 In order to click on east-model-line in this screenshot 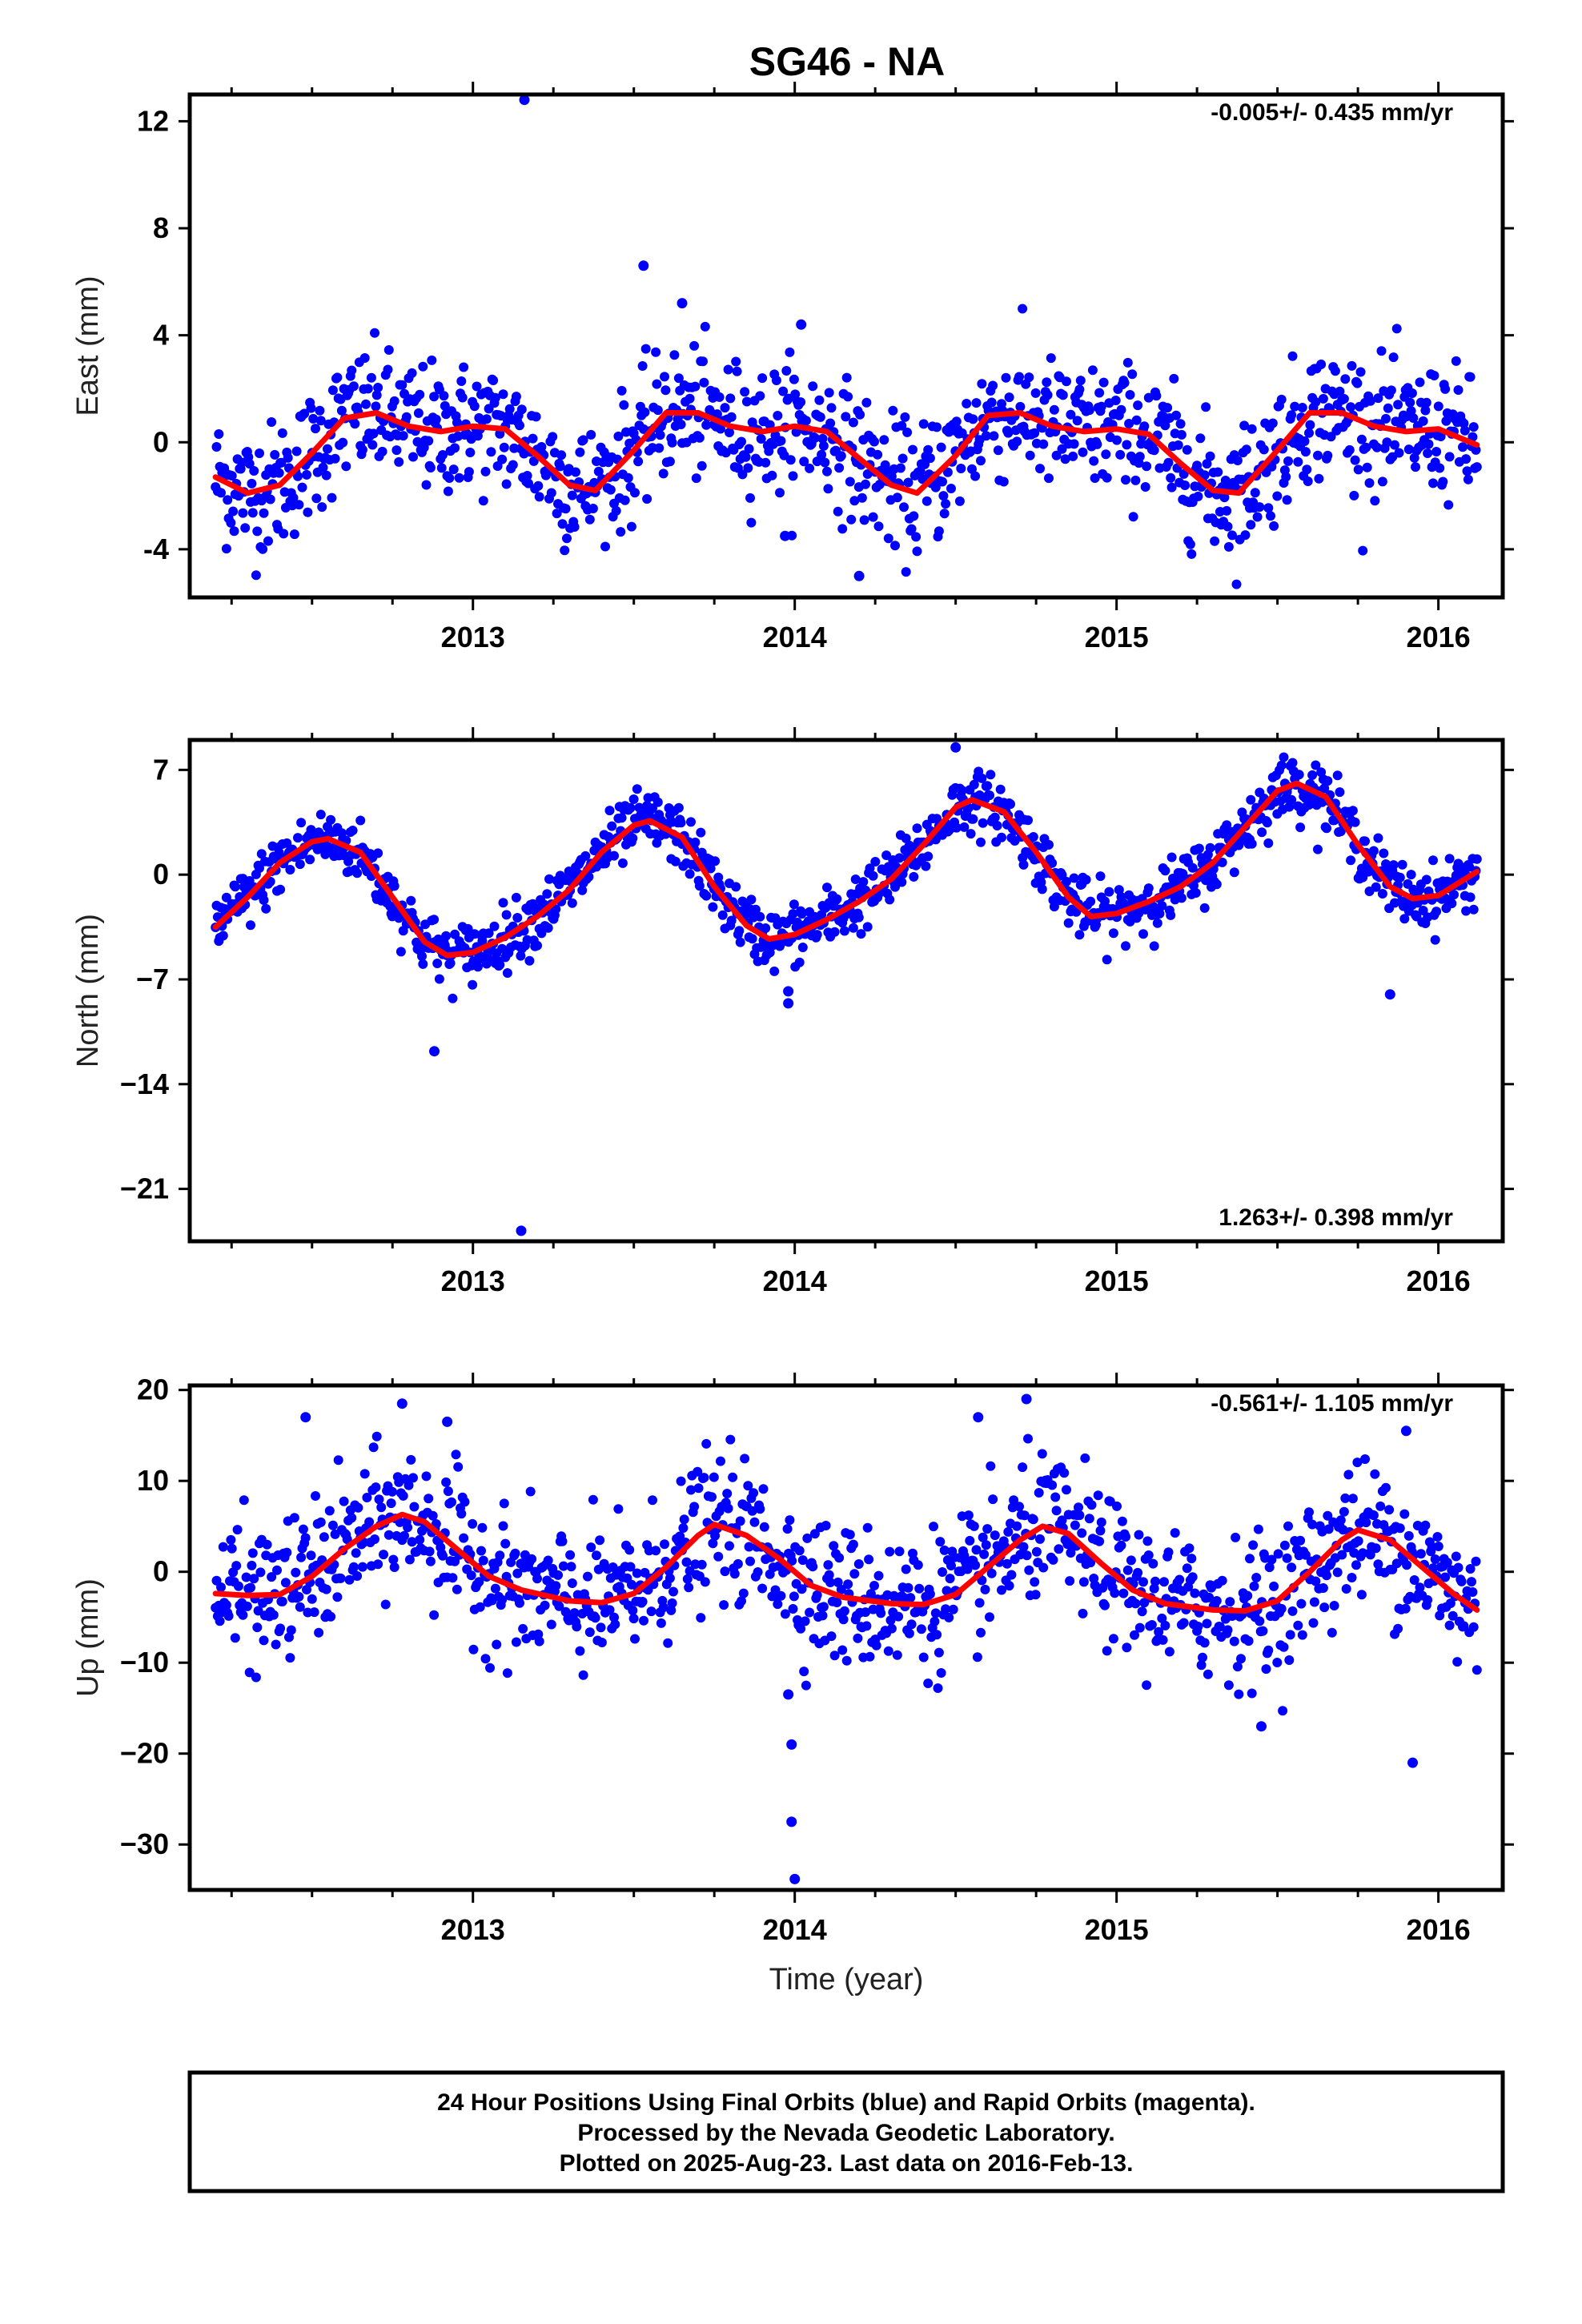, I will do `click(846, 453)`.